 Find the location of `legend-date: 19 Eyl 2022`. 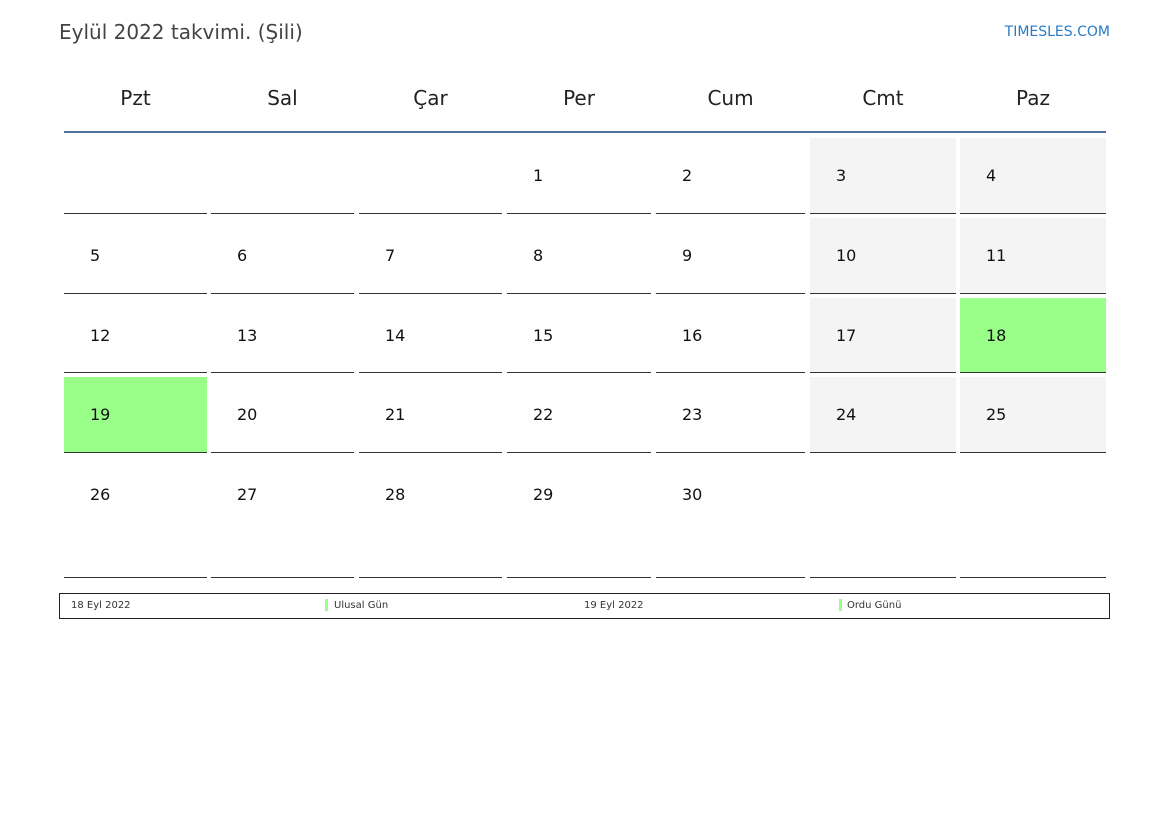

legend-date: 19 Eyl 2022 is located at coordinates (614, 605).